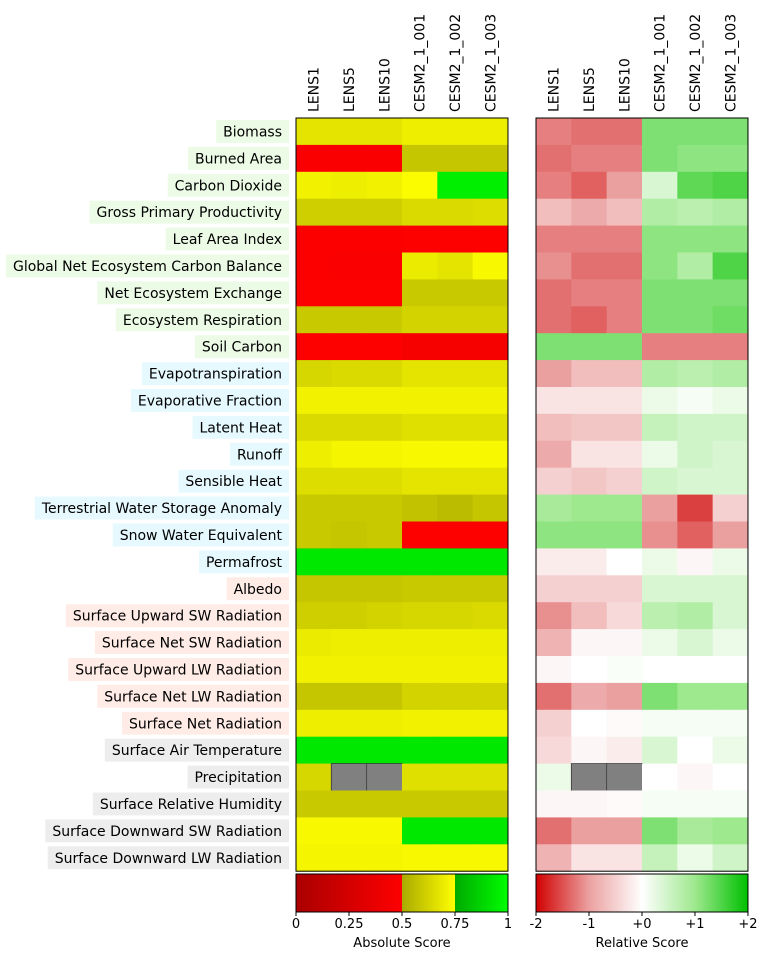 The width and height of the screenshot is (772, 965). Describe the element at coordinates (314, 670) in the screenshot. I see `absolute-cell-surface-upward-lw-radiation-lens1` at that location.